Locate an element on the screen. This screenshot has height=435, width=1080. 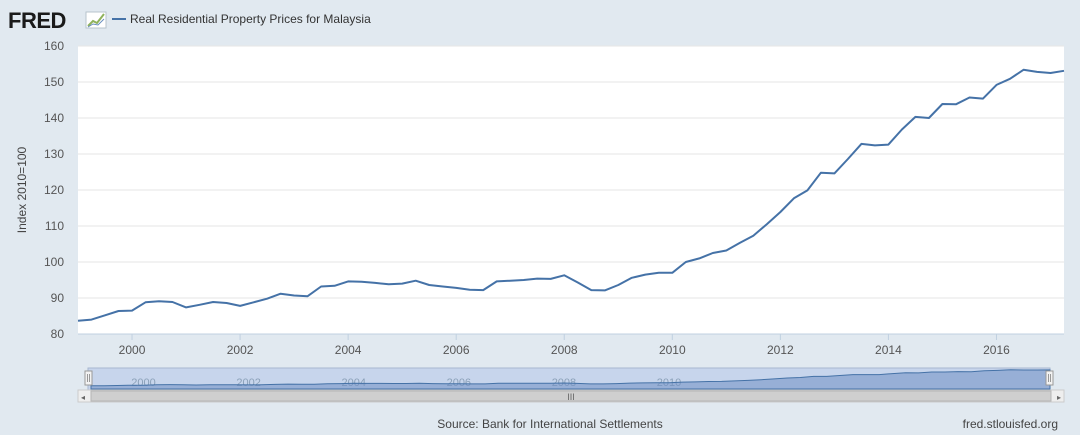
x-tick-label: 2014 is located at coordinates (888, 350).